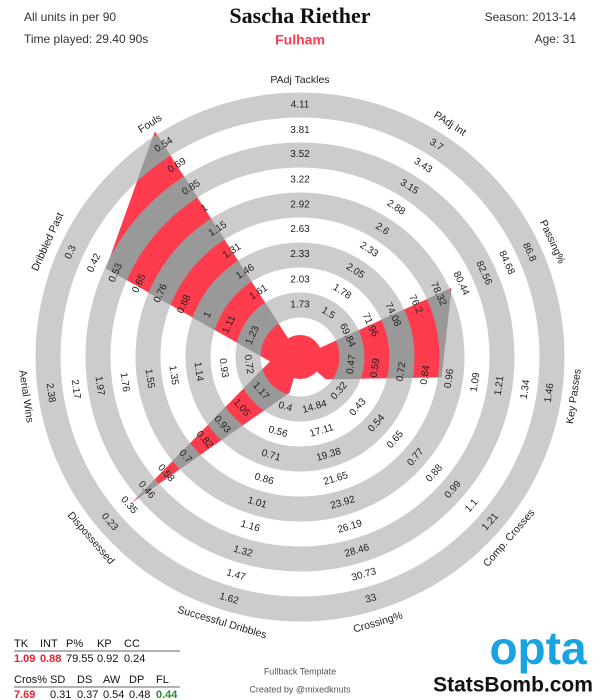 This screenshot has width=600, height=700. I want to click on tick-label: 0.59, so click(376, 367).